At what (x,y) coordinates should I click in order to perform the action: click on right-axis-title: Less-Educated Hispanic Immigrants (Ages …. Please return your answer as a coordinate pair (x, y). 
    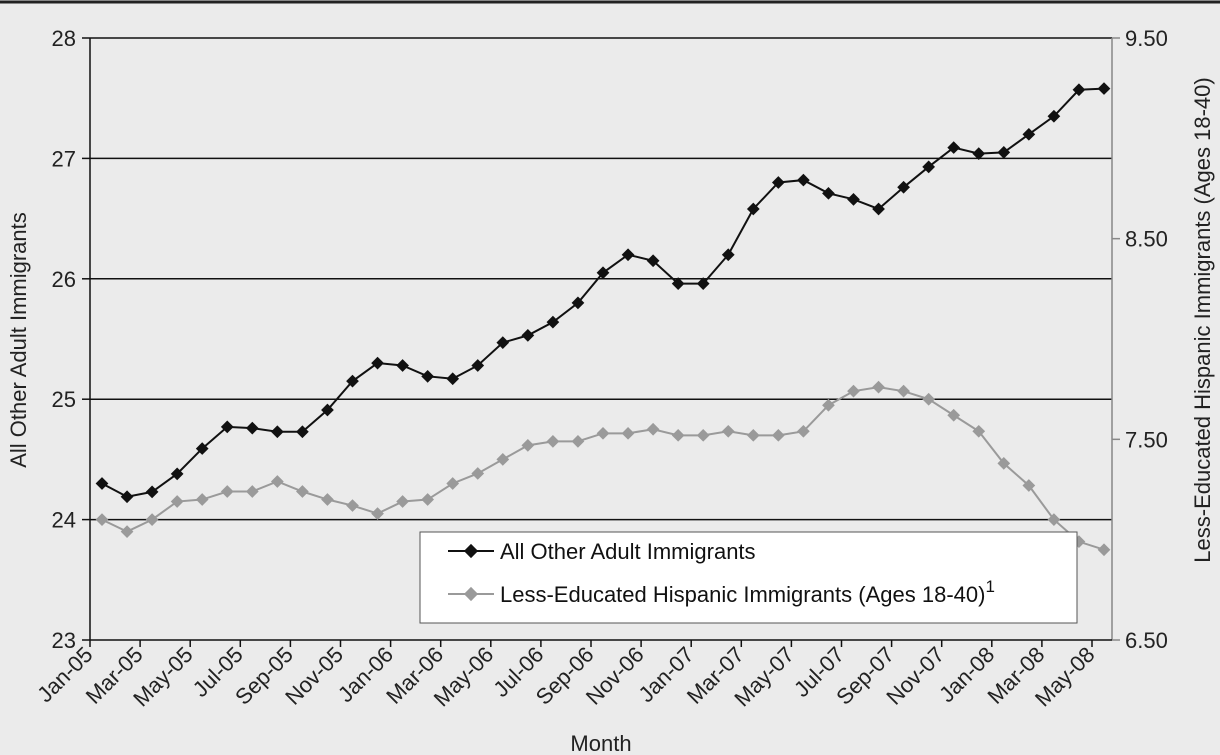
    Looking at the image, I should click on (1202, 319).